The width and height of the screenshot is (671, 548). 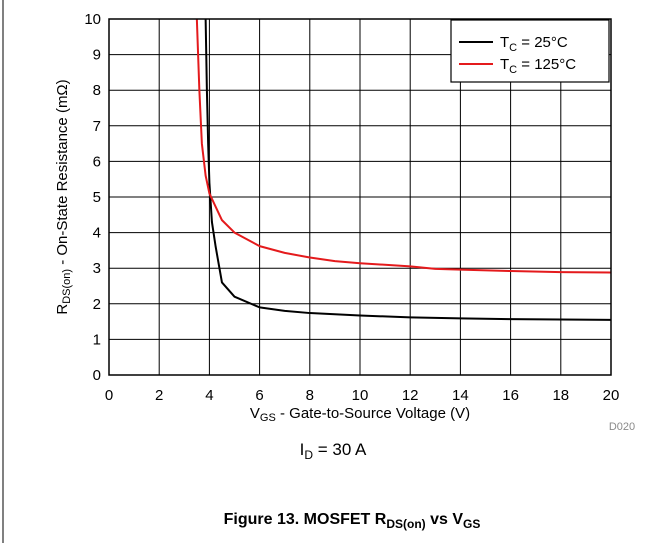 I want to click on legend: TC = 25°C TC = 125°C, so click(x=530, y=51).